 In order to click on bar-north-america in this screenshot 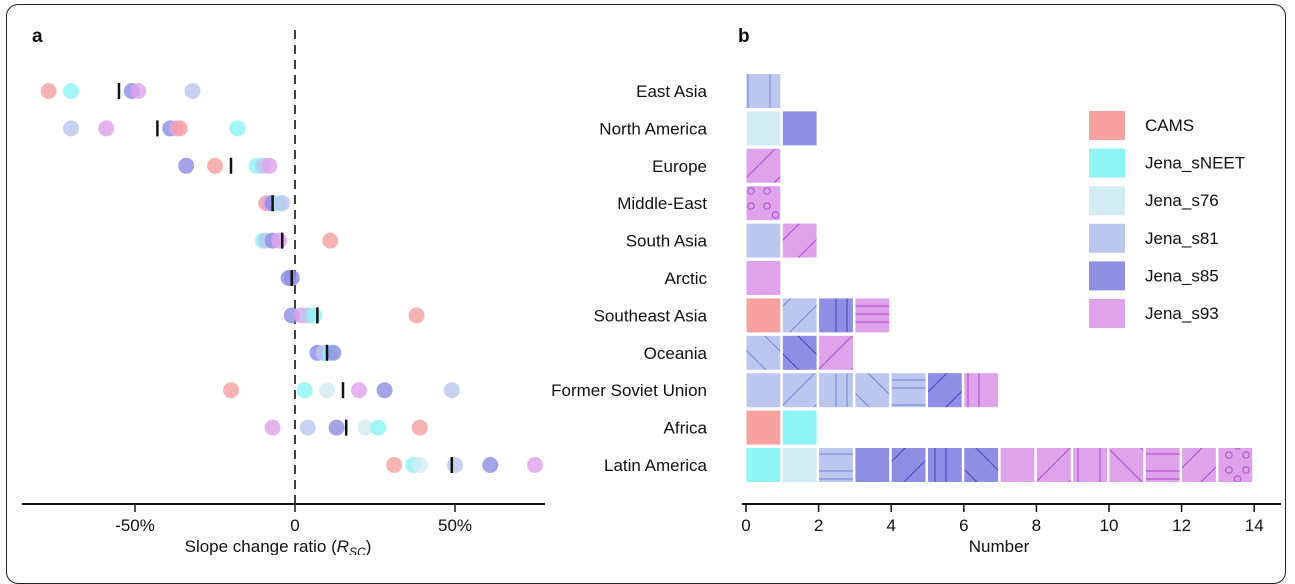, I will do `click(781, 128)`.